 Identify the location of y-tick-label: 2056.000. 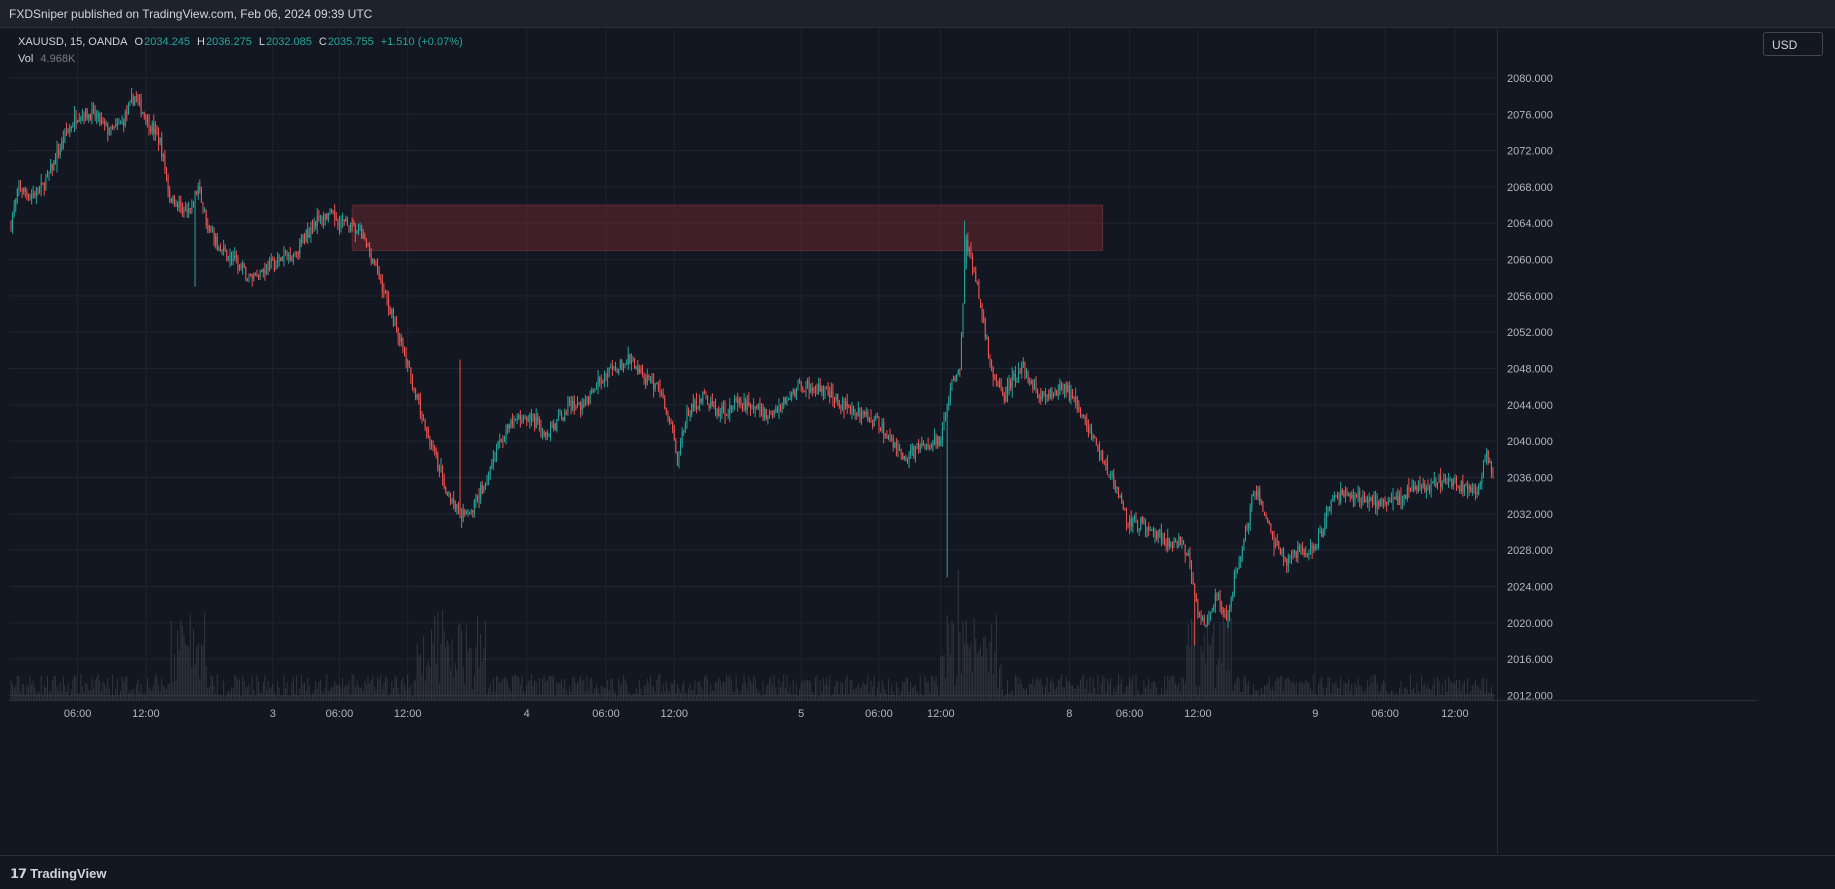
(1530, 297).